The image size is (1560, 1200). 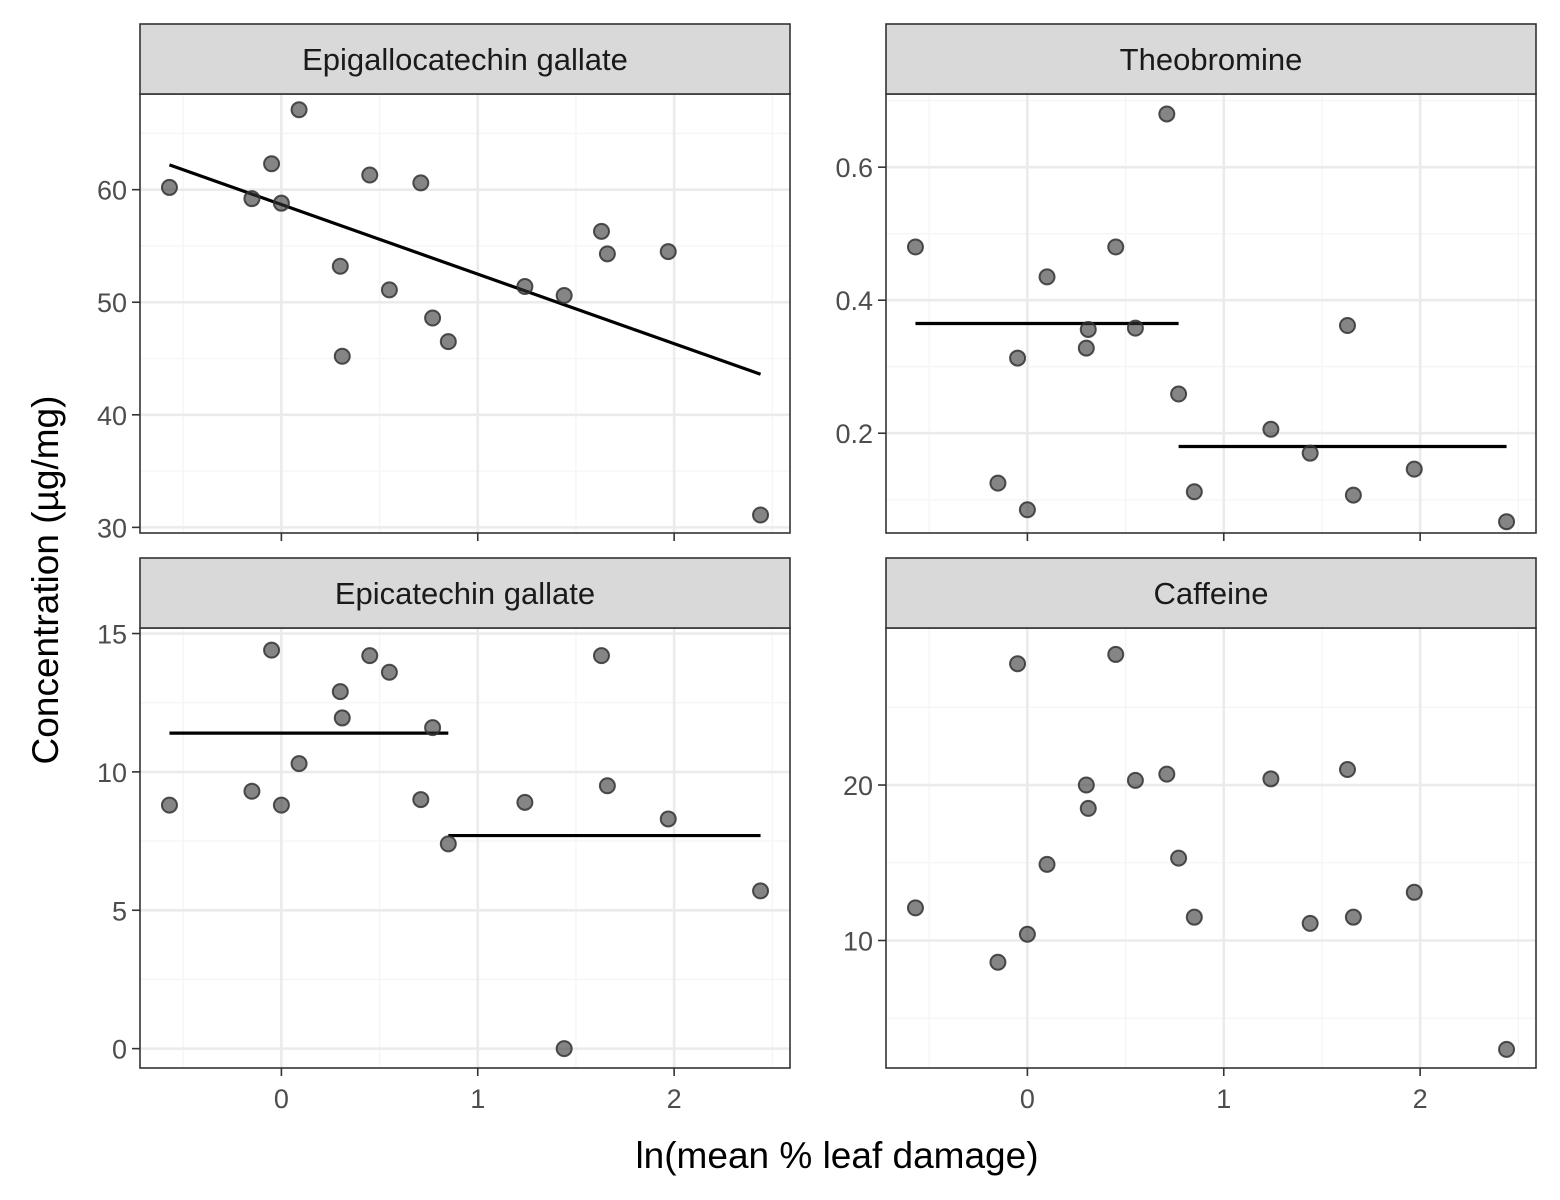 I want to click on facet-strip-label: Caffeine, so click(x=1211, y=593).